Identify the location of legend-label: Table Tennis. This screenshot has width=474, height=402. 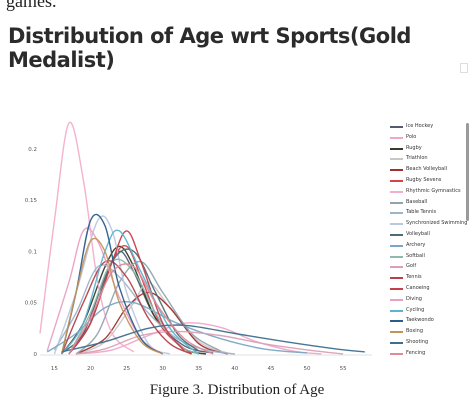
(421, 212).